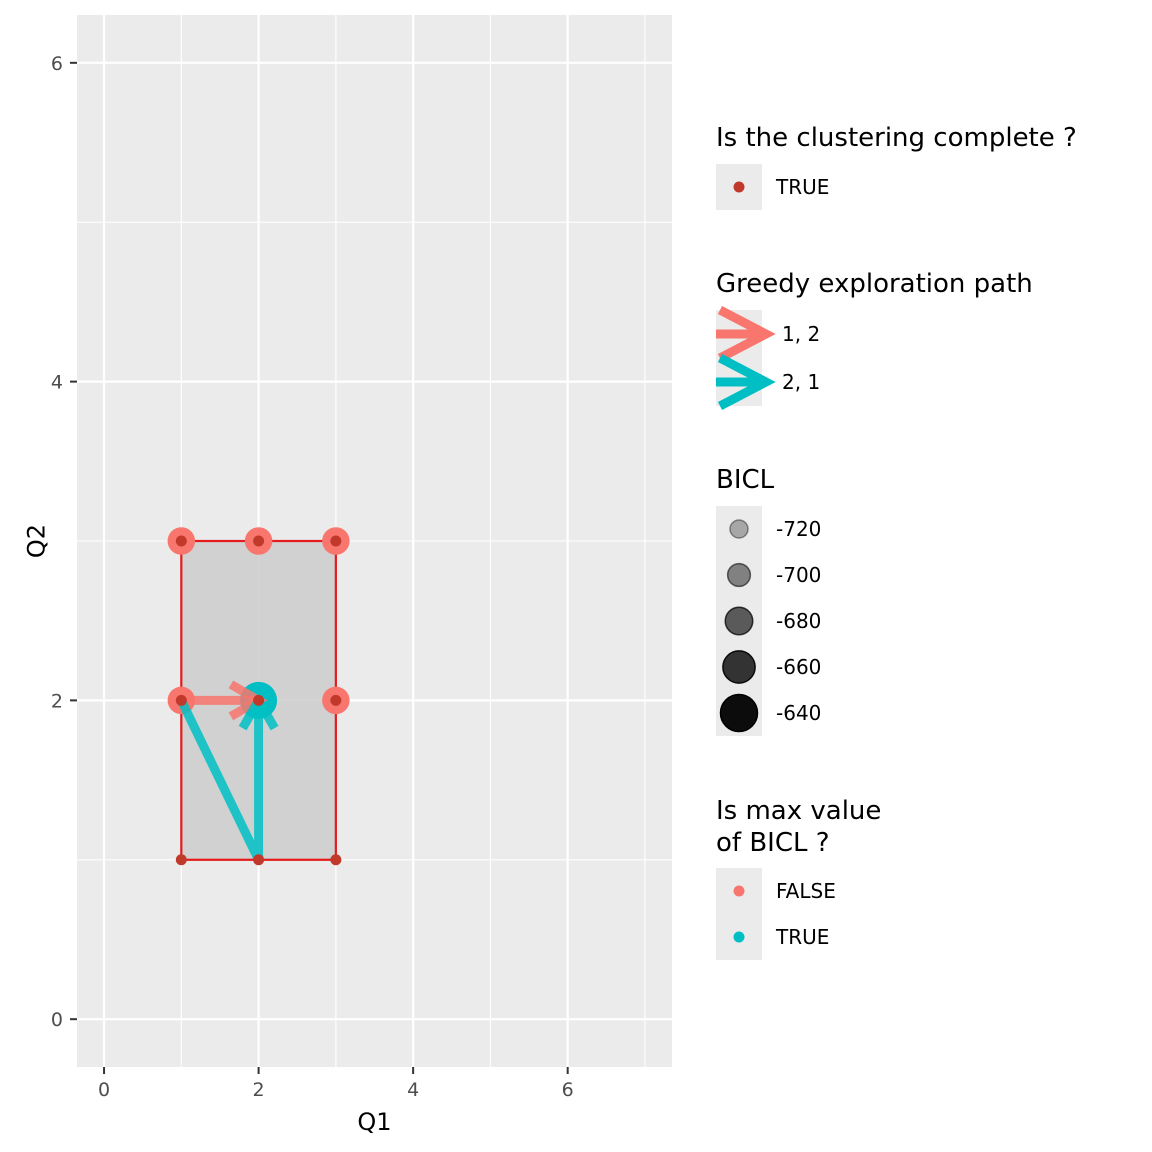 Image resolution: width=1152 pixels, height=1152 pixels. I want to click on legend-max-title-line-1: Is max value, so click(798, 811).